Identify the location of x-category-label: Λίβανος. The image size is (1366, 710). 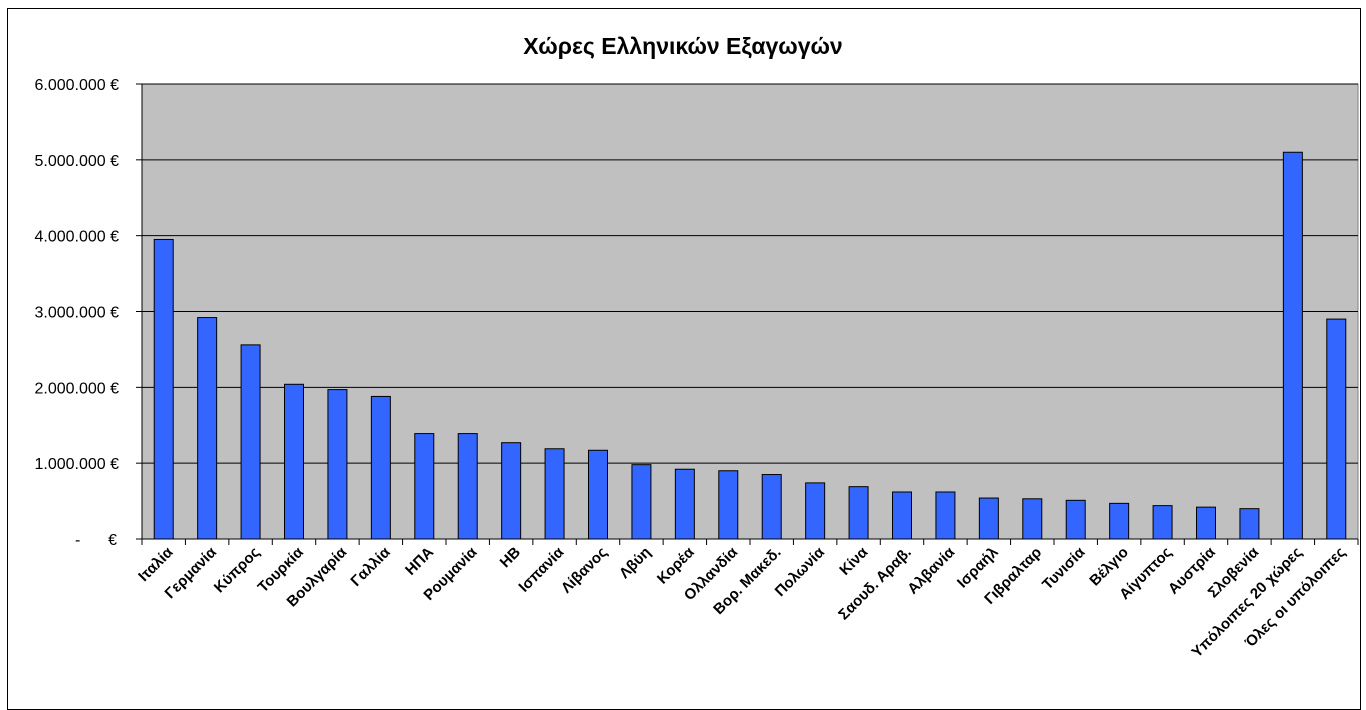
(584, 570).